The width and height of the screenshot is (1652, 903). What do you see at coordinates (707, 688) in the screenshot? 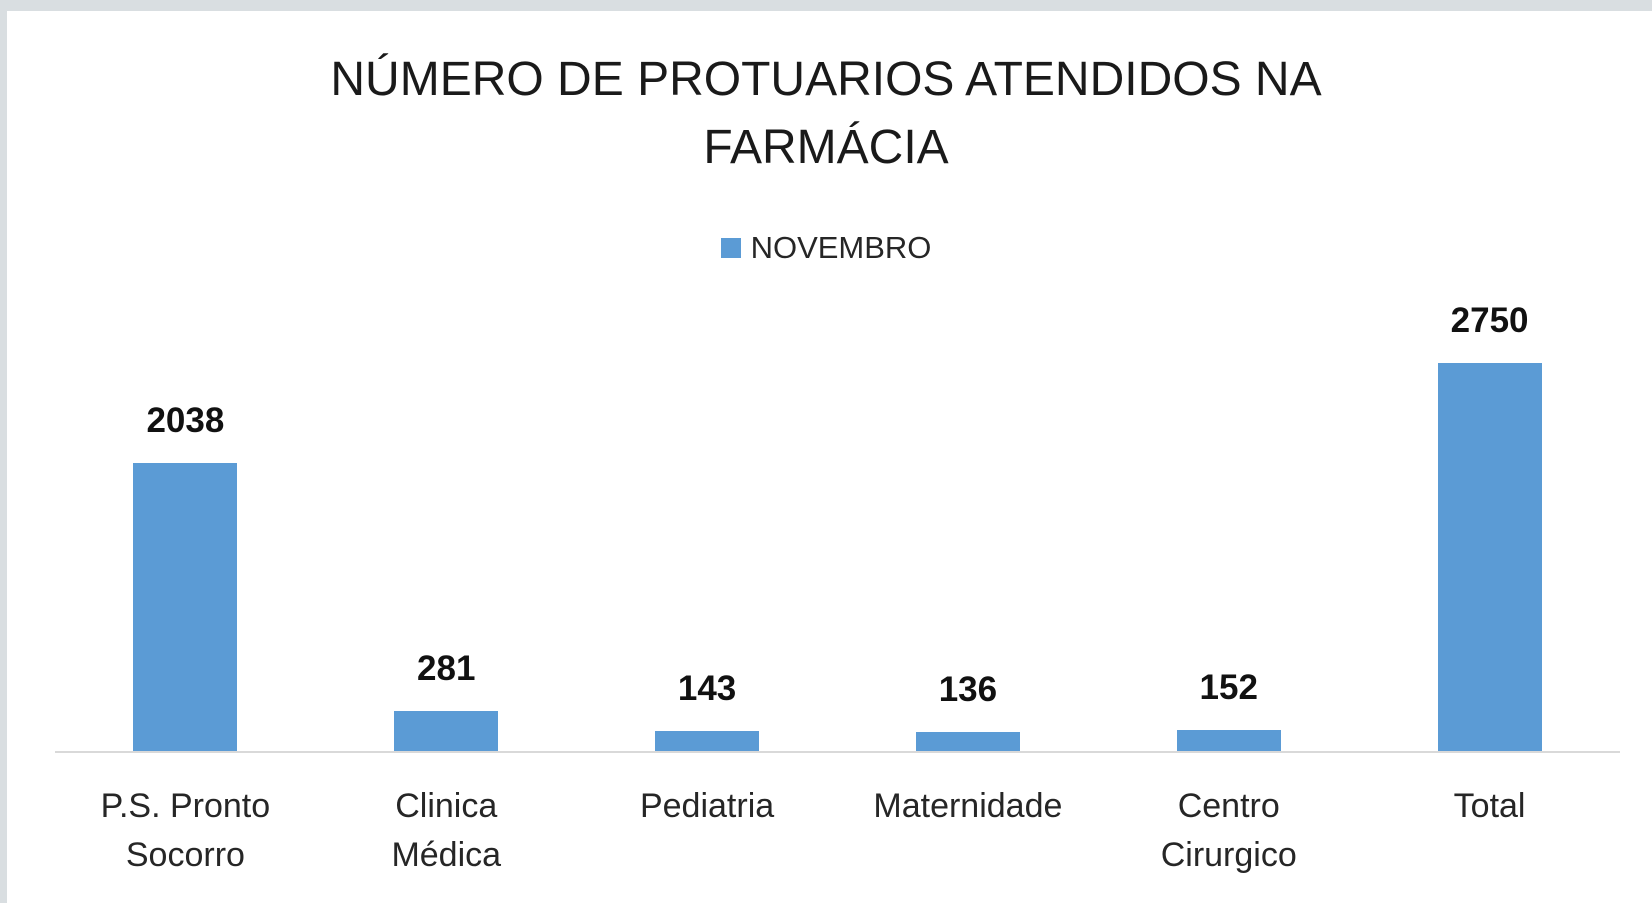
I see `data-label: 143` at bounding box center [707, 688].